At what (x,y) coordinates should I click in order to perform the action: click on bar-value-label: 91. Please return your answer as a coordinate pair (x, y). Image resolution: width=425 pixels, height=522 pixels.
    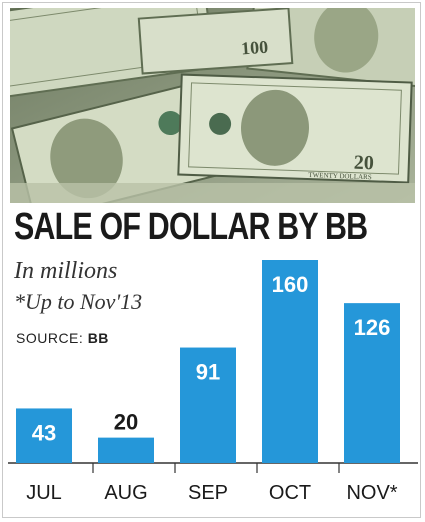
    Looking at the image, I should click on (208, 372).